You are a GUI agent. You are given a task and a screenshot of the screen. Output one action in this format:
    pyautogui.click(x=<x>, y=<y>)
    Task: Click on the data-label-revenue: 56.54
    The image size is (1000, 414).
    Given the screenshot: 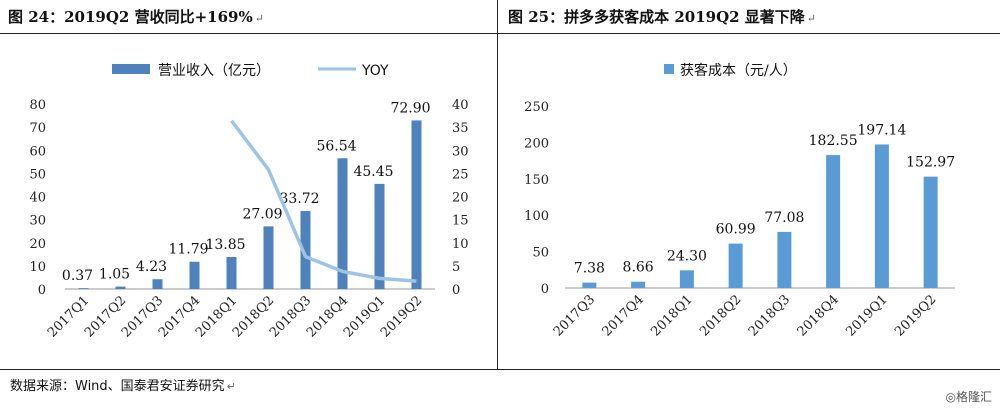 What is the action you would take?
    pyautogui.click(x=336, y=146)
    